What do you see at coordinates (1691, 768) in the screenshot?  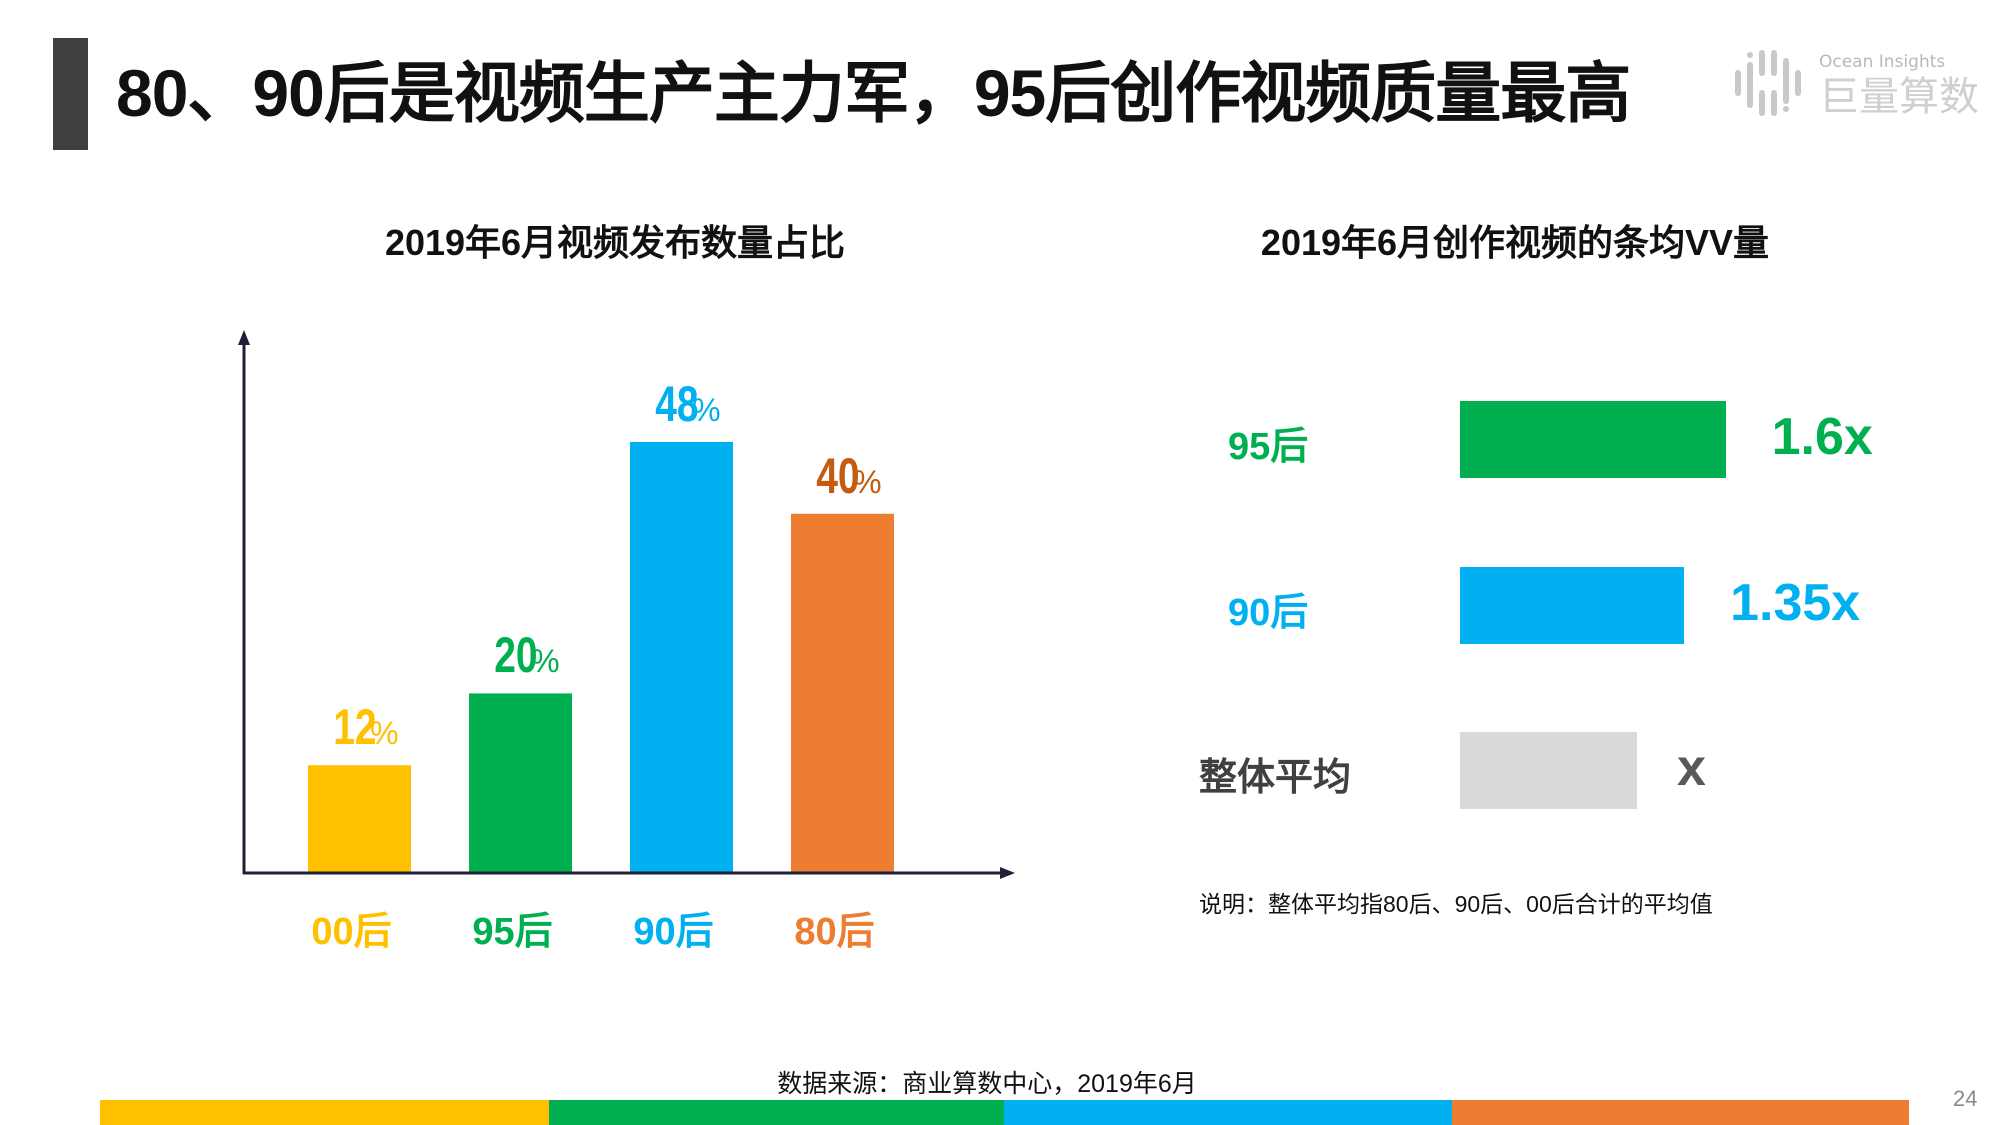 I see `hbar-value-label: x` at bounding box center [1691, 768].